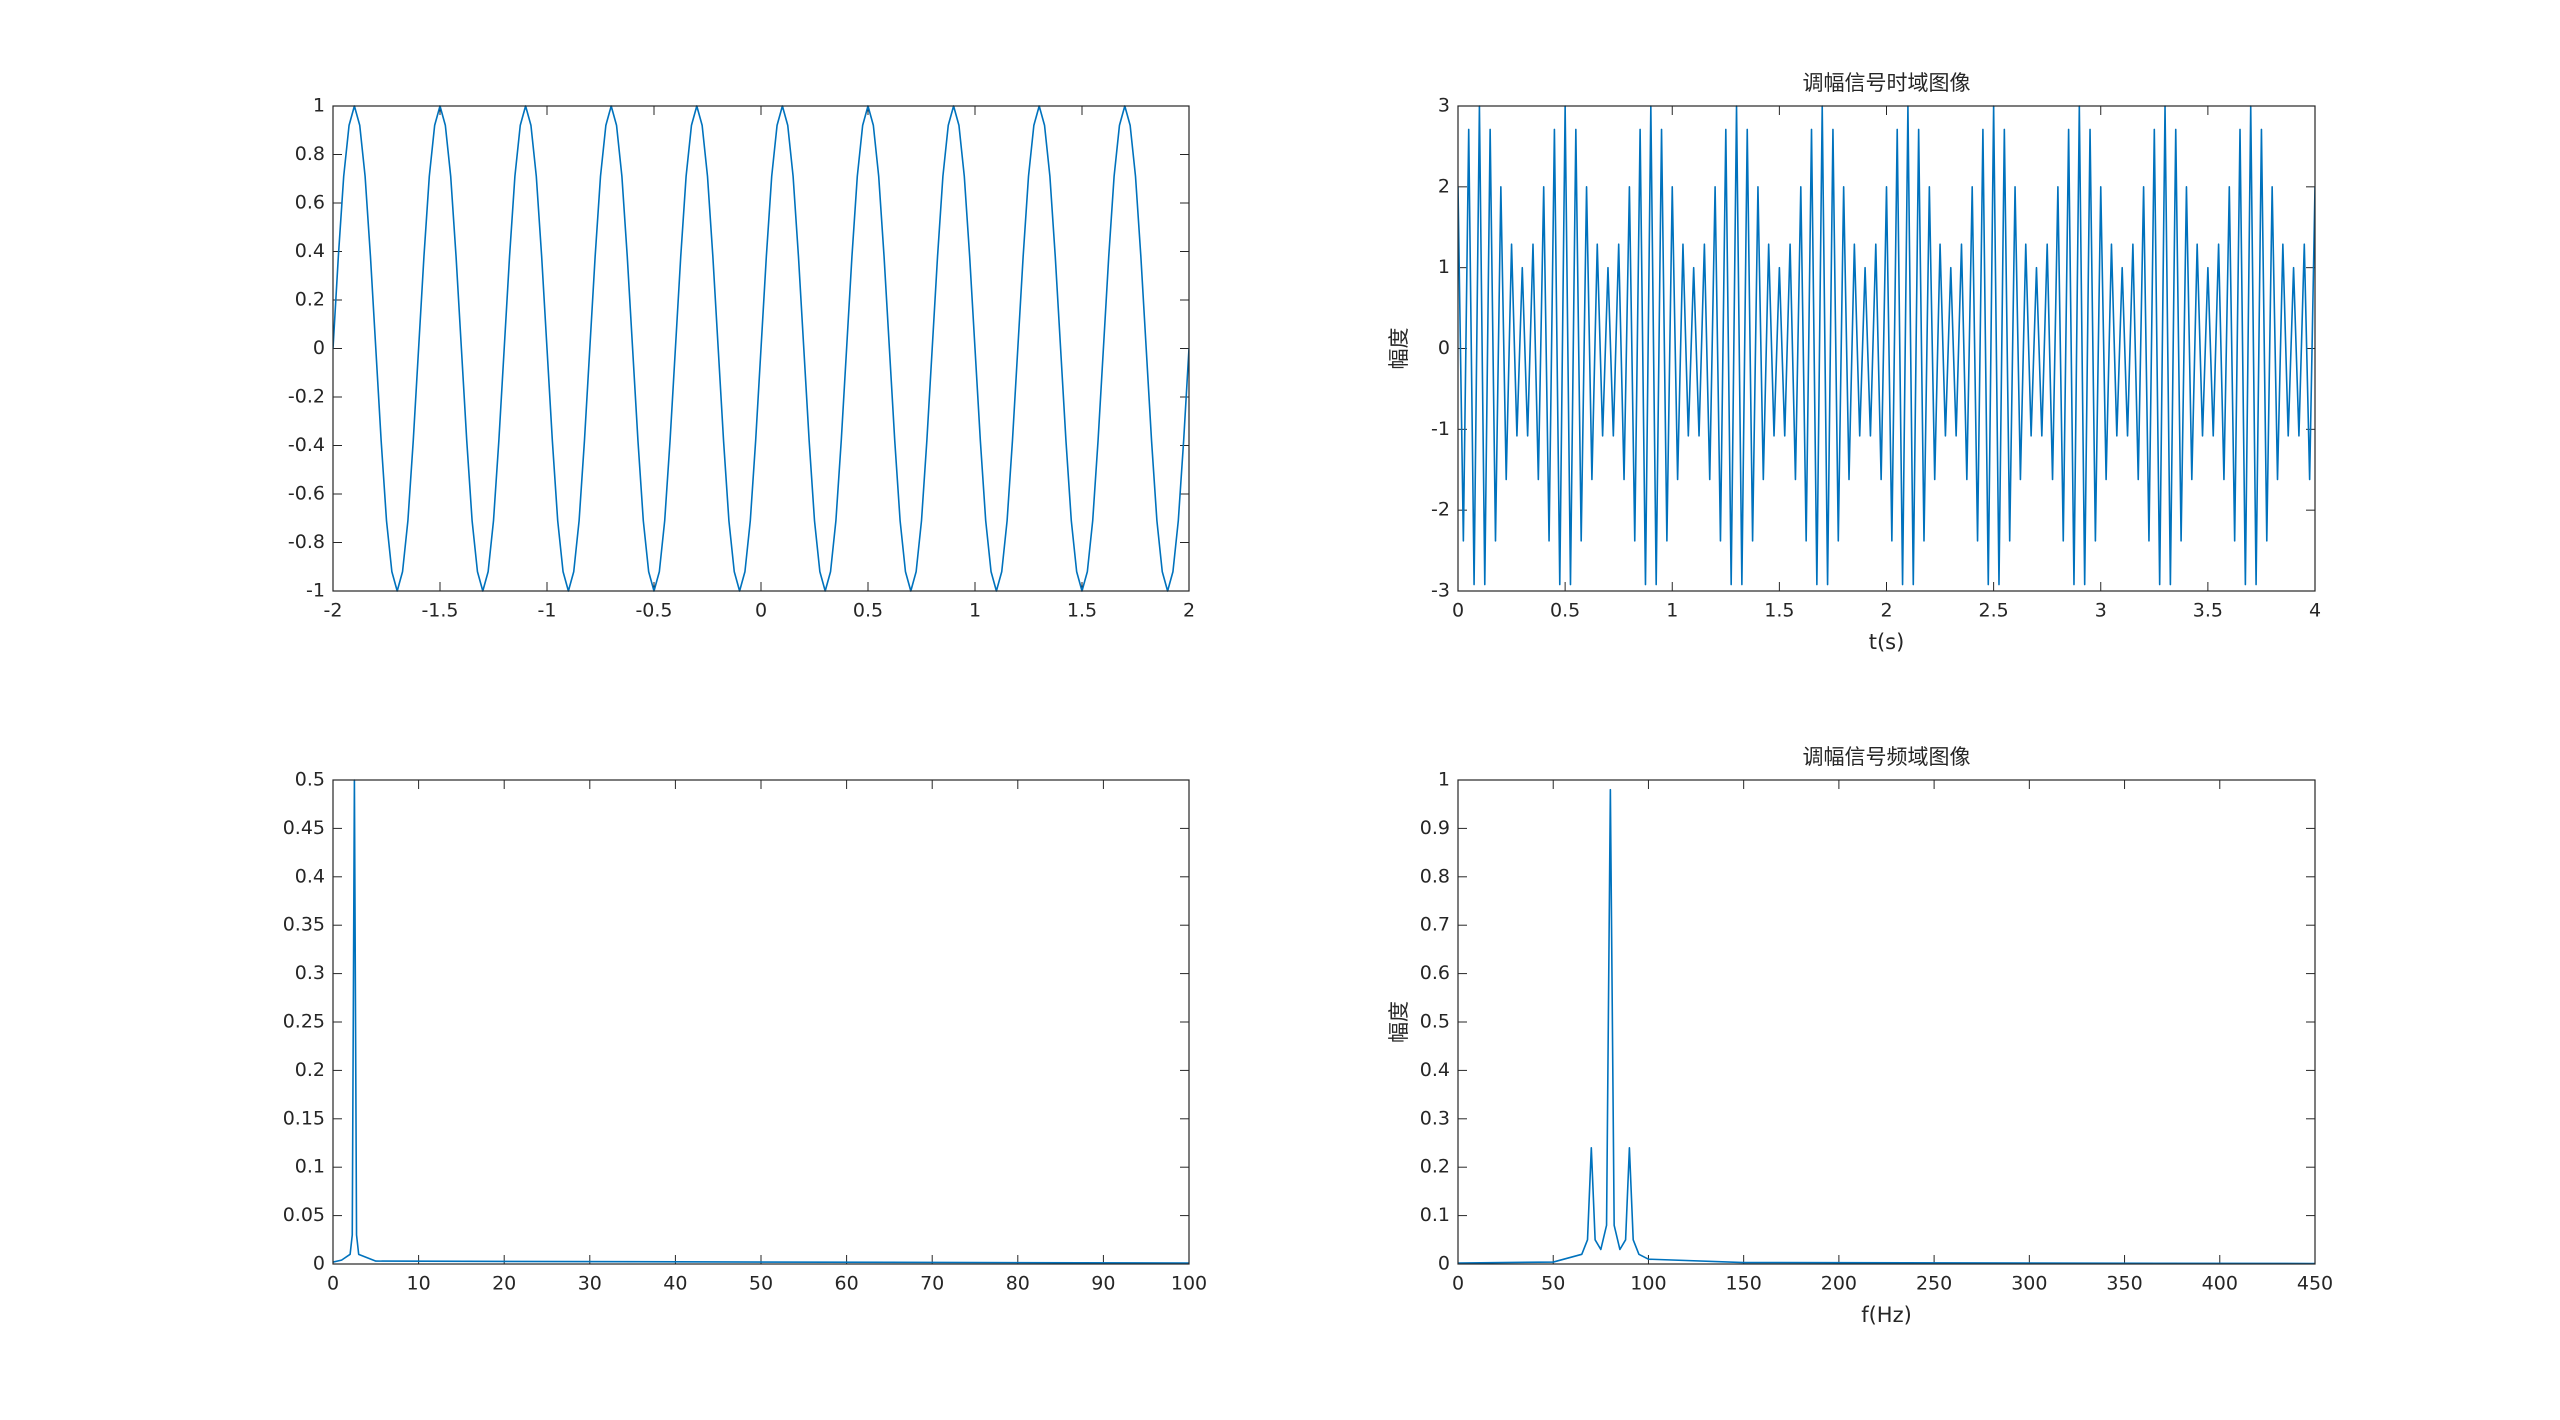 The height and width of the screenshot is (1420, 2560). I want to click on x-tick-label: 450, so click(2315, 1284).